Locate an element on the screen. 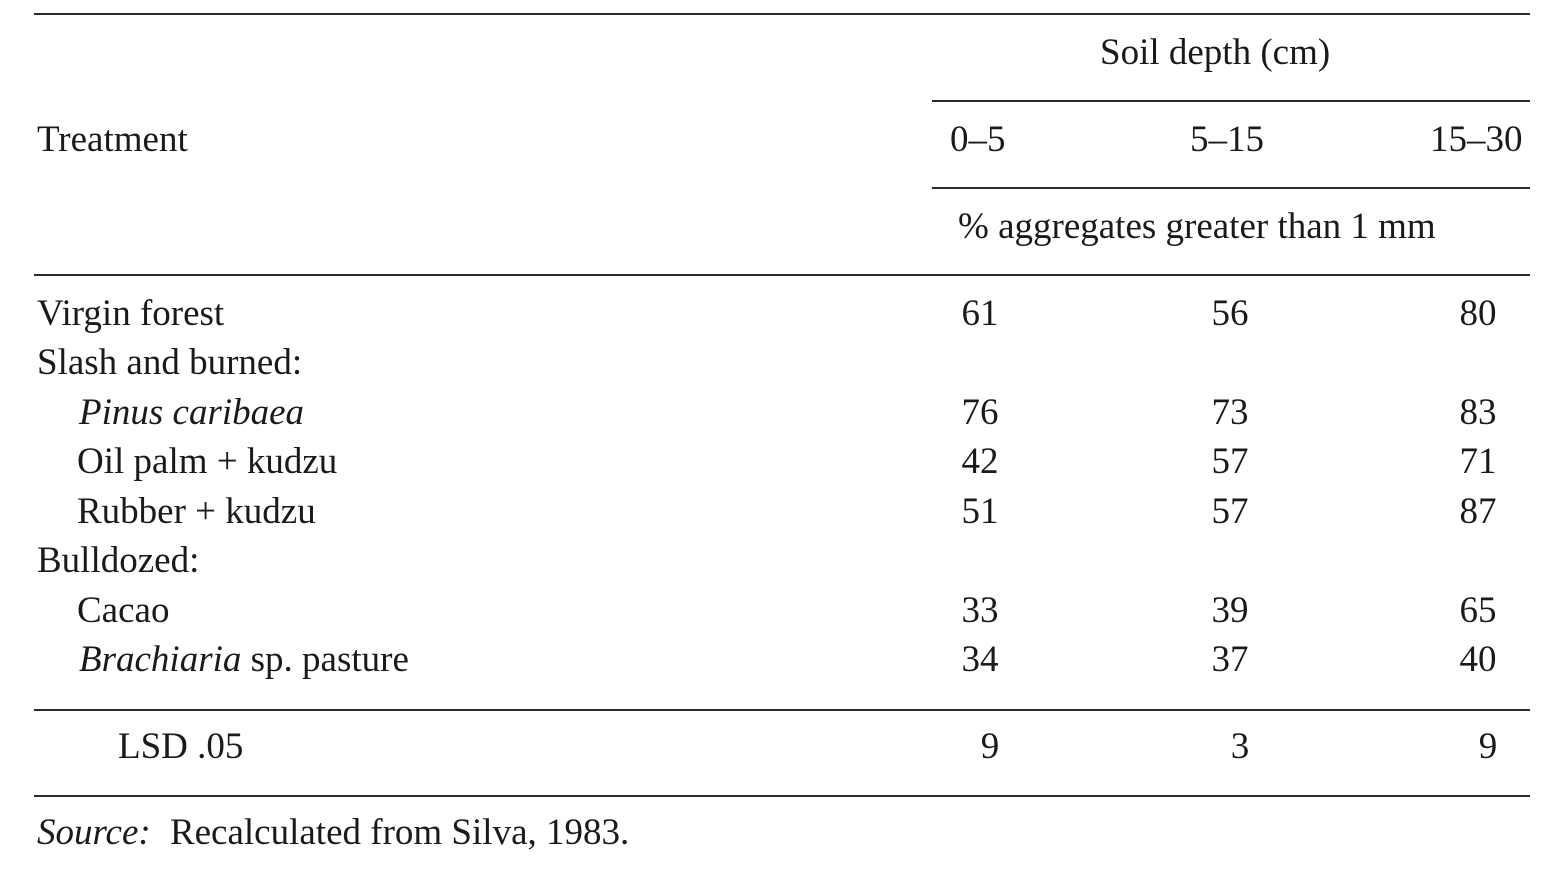 This screenshot has height=876, width=1555. cell-5-15: 56 is located at coordinates (1230, 313).